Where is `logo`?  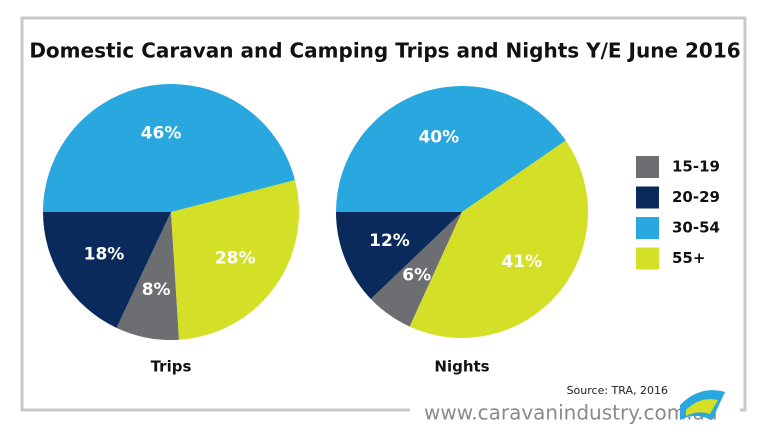
logo is located at coordinates (702, 405).